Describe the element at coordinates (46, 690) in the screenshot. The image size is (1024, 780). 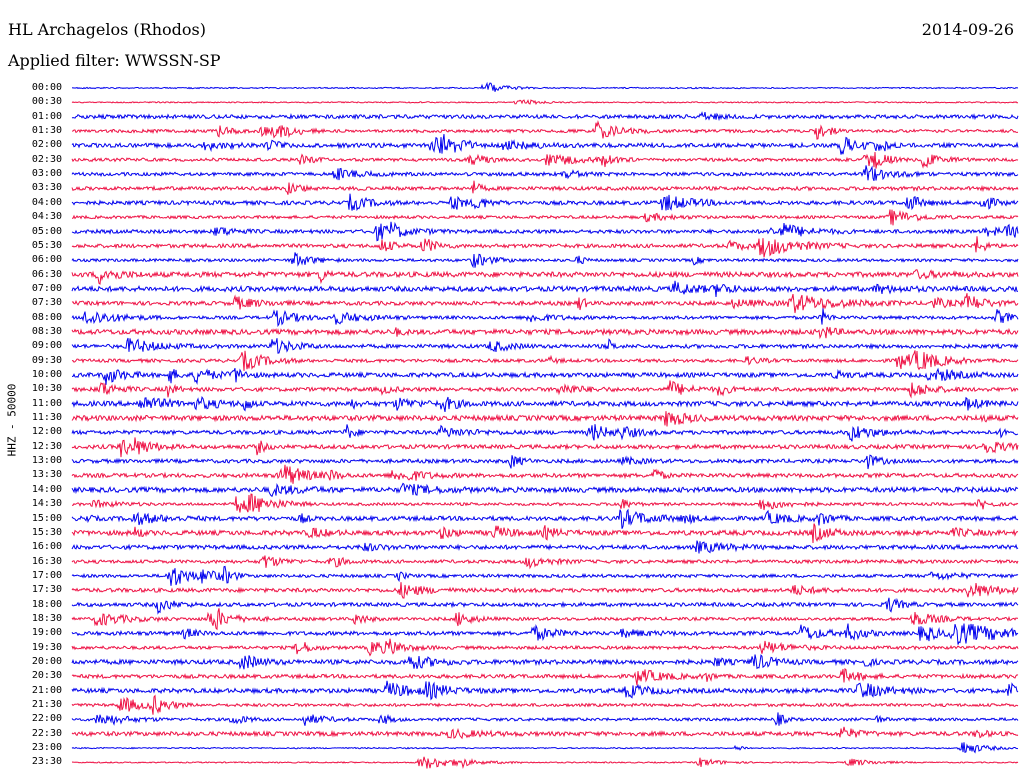
I see `time-label: 21:00` at that location.